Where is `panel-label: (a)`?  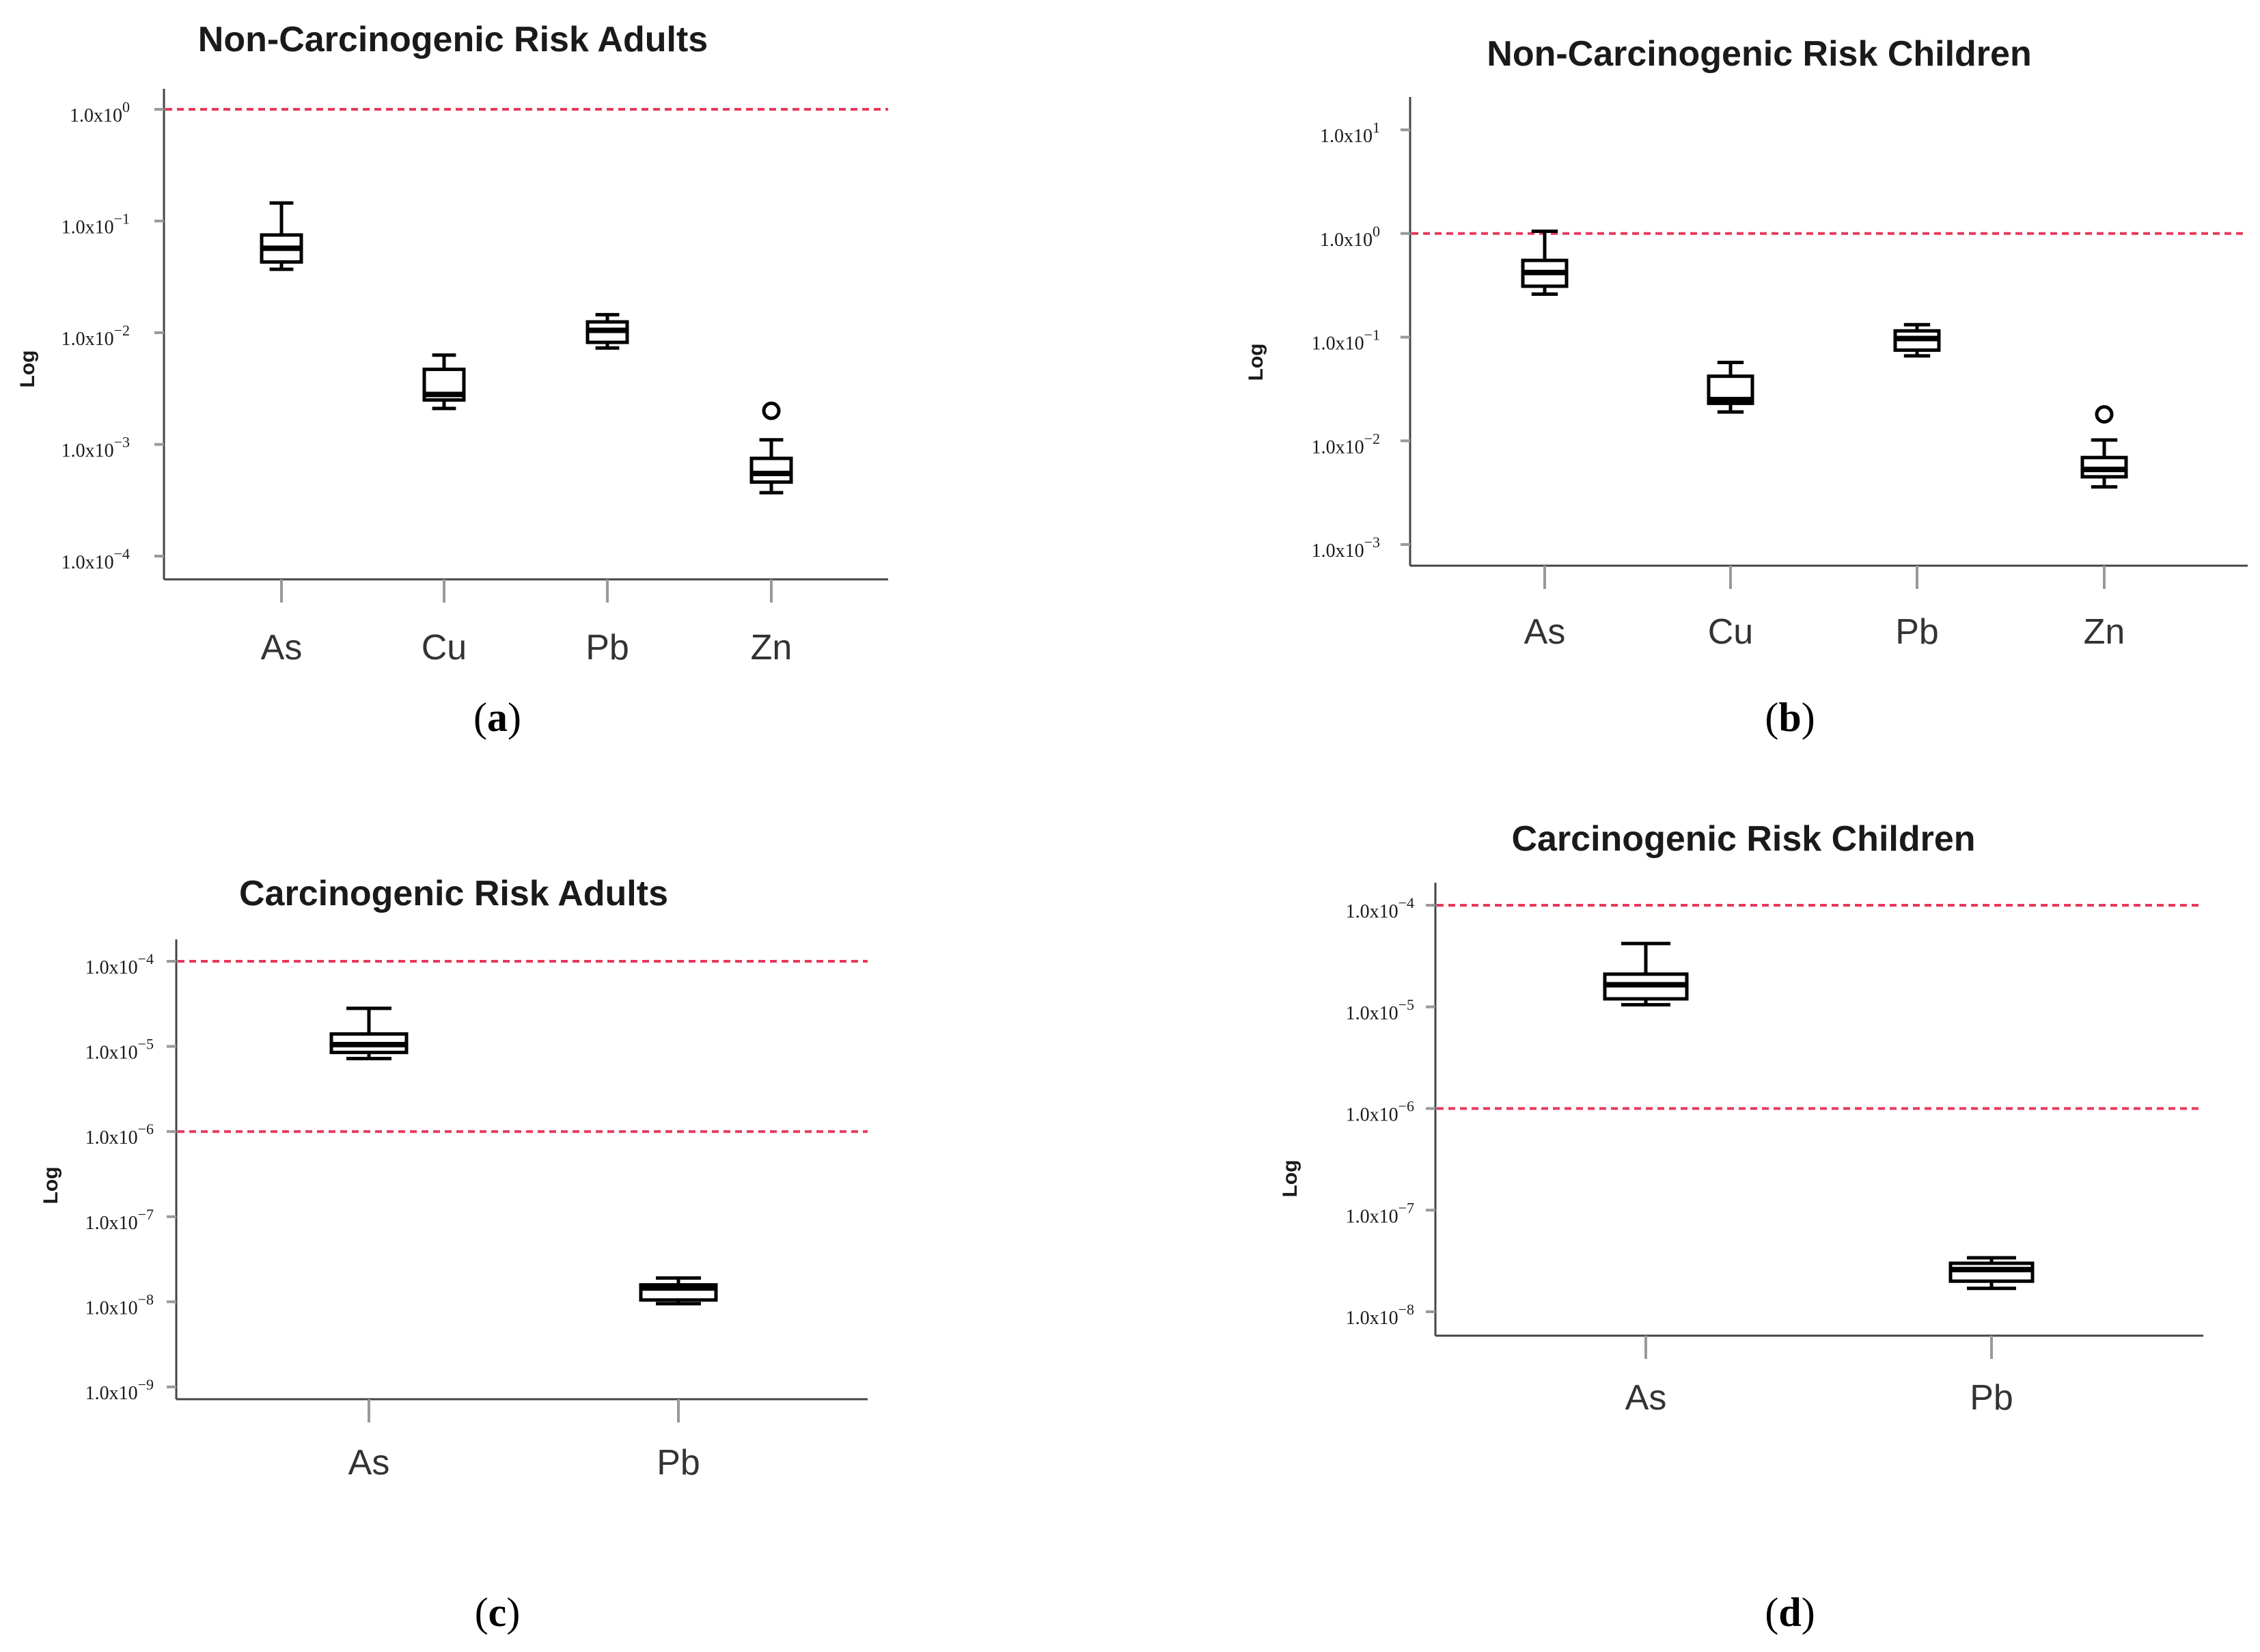
panel-label: (a) is located at coordinates (497, 717).